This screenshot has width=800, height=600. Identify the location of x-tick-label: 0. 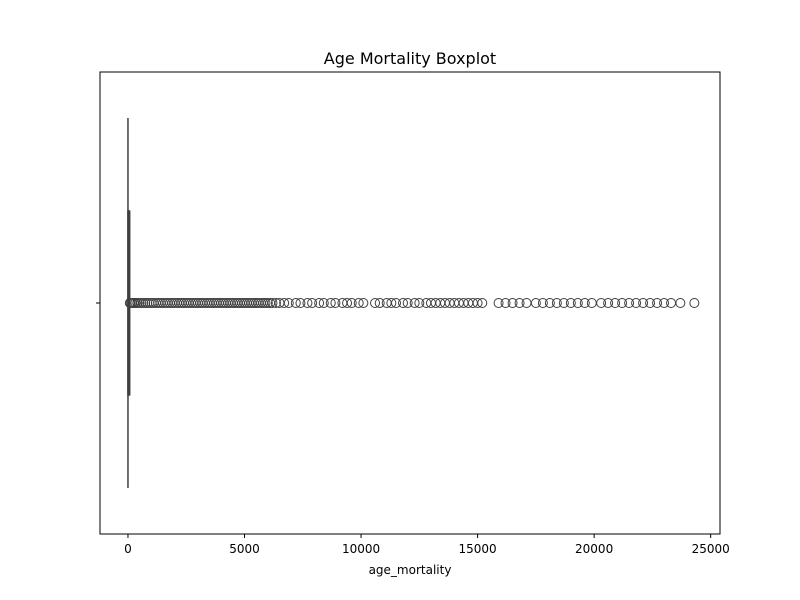
(128, 549).